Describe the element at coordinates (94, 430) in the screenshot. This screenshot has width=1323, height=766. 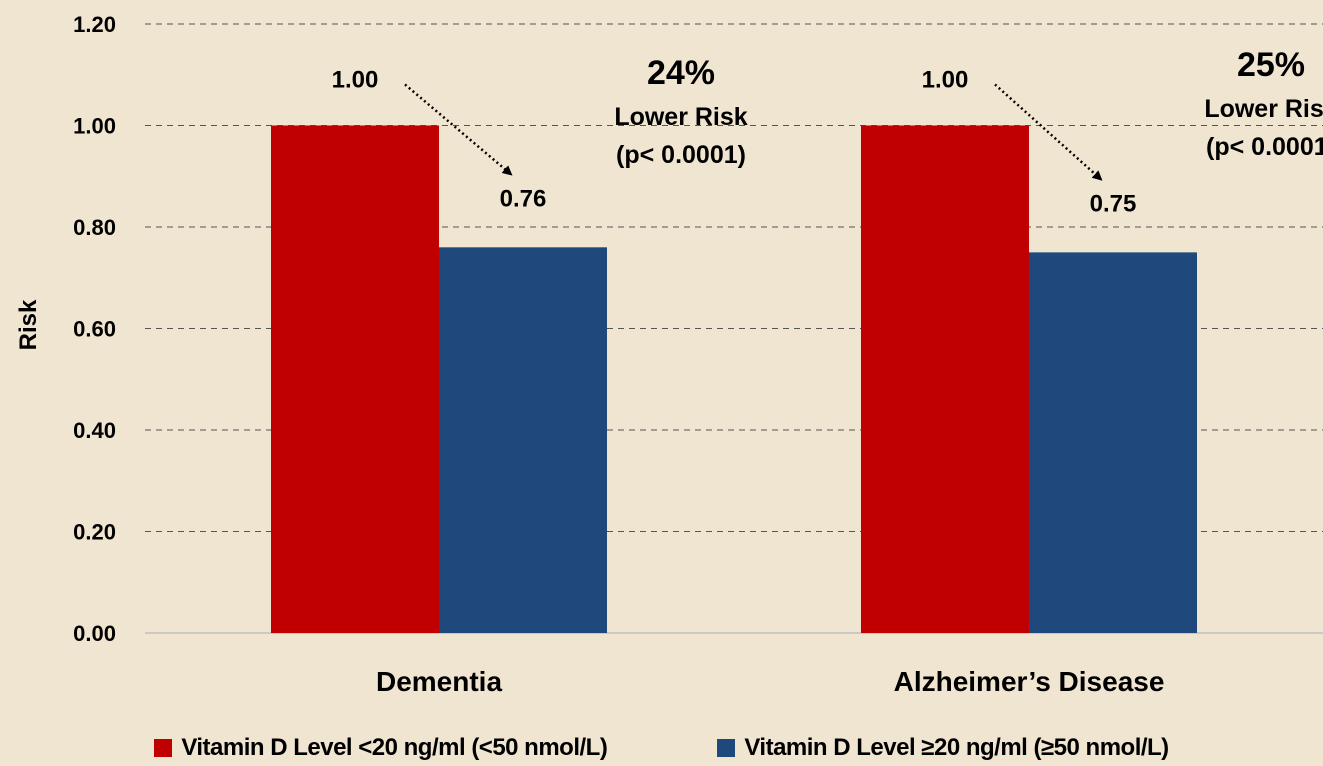
I see `y-tick-label: 0.40` at that location.